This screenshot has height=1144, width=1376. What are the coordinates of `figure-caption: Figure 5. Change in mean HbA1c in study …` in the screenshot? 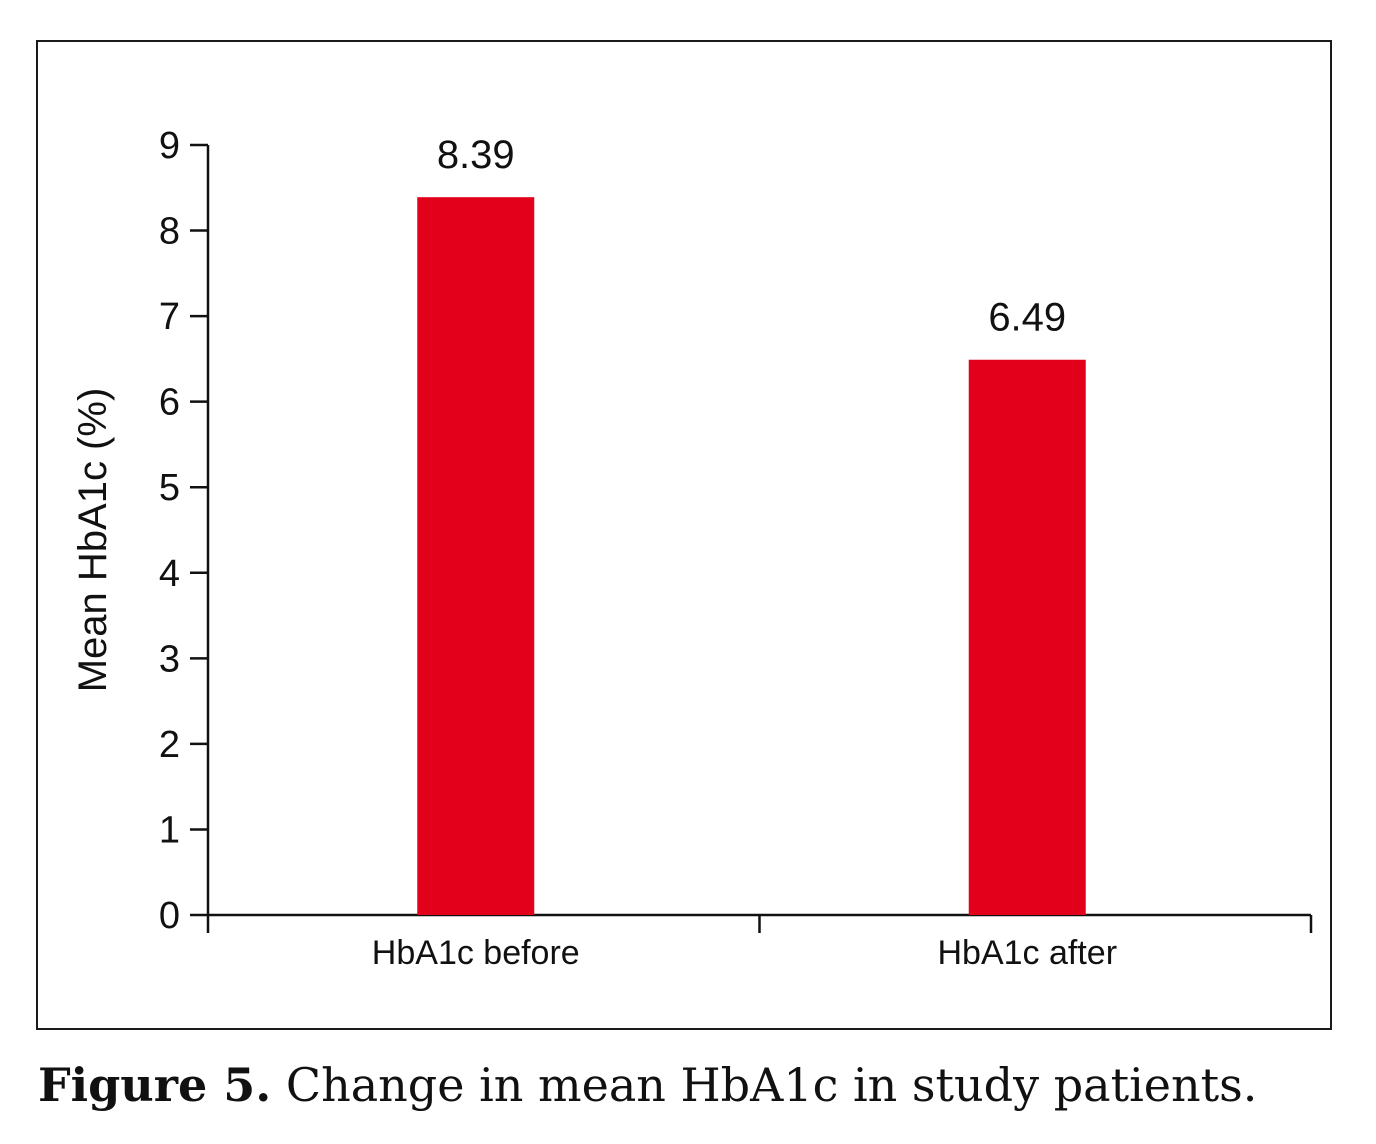 It's located at (647, 1085).